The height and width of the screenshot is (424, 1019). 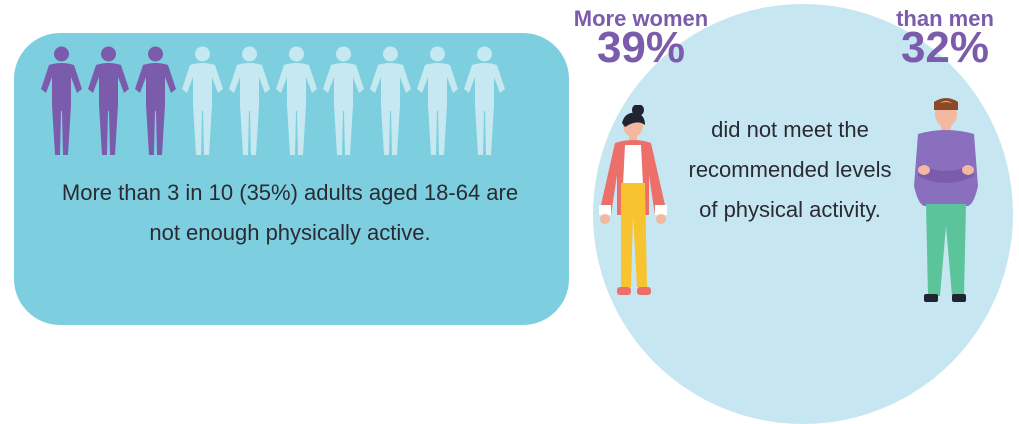 What do you see at coordinates (633, 200) in the screenshot?
I see `woman-illustration` at bounding box center [633, 200].